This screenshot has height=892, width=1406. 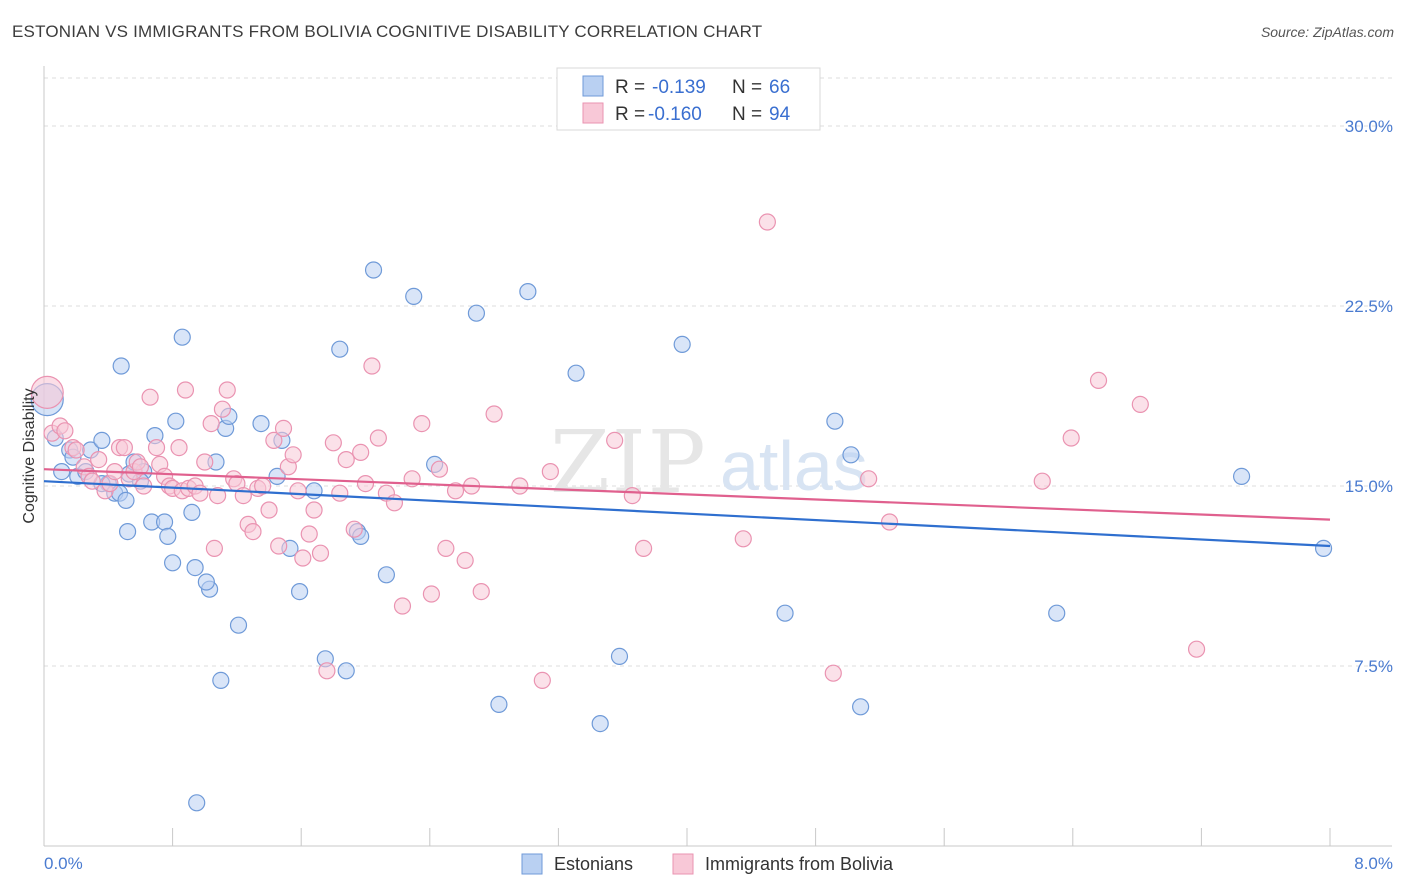 What do you see at coordinates (1373, 863) in the screenshot?
I see `x-tick-label: 8.0%` at bounding box center [1373, 863].